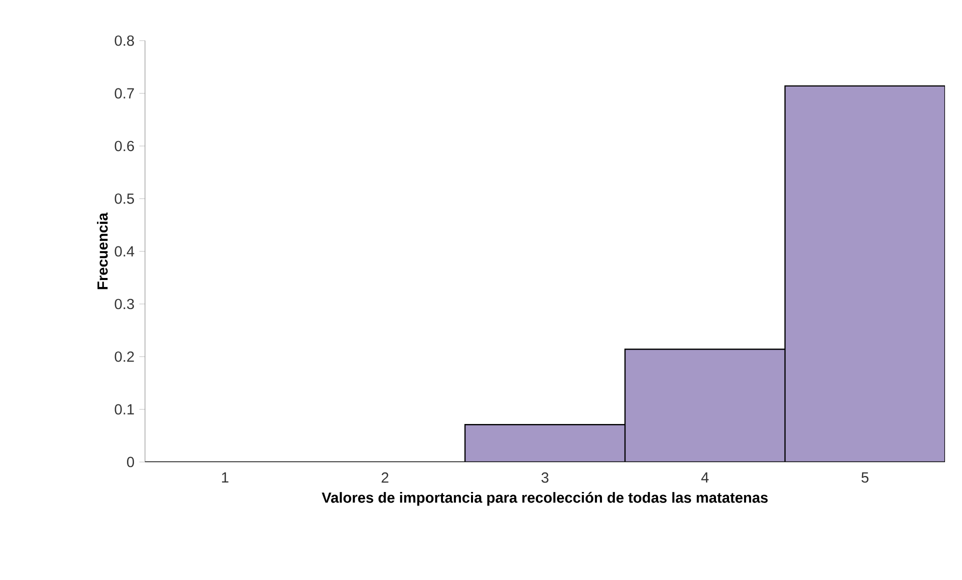 The height and width of the screenshot is (580, 962). I want to click on y-tick-label: 0.1, so click(124, 409).